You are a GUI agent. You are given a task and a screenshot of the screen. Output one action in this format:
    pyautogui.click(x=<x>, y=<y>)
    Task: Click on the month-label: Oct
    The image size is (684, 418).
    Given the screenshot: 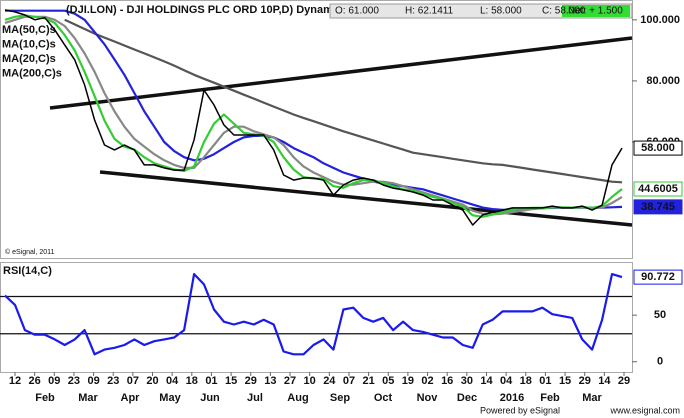 What is the action you would take?
    pyautogui.click(x=383, y=398)
    